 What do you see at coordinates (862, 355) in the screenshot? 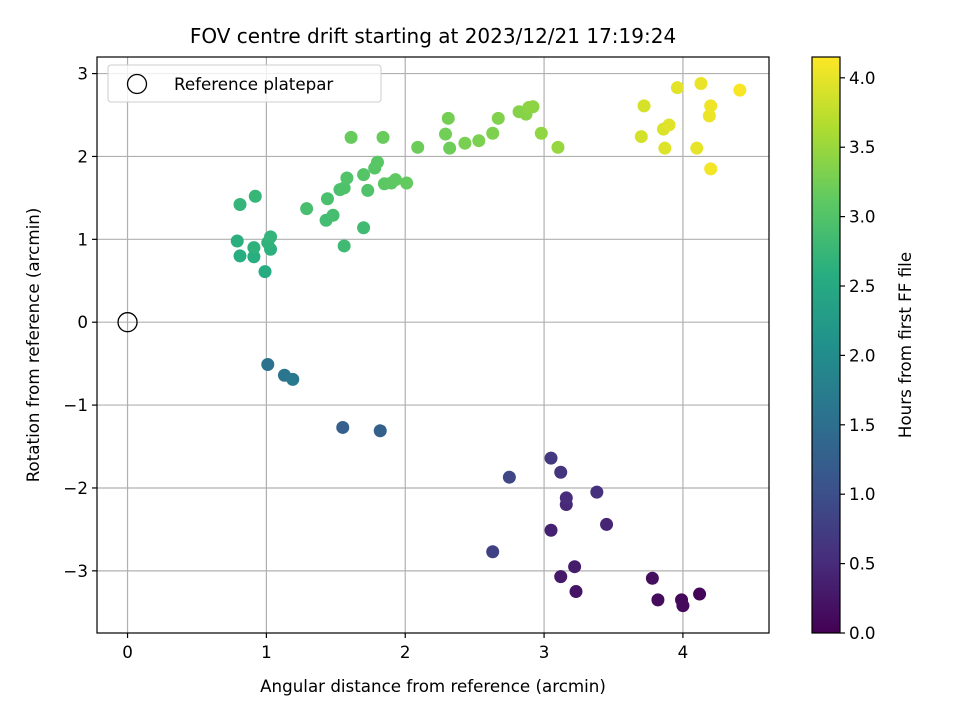
I see `colorbar-tick-label: 2.0` at bounding box center [862, 355].